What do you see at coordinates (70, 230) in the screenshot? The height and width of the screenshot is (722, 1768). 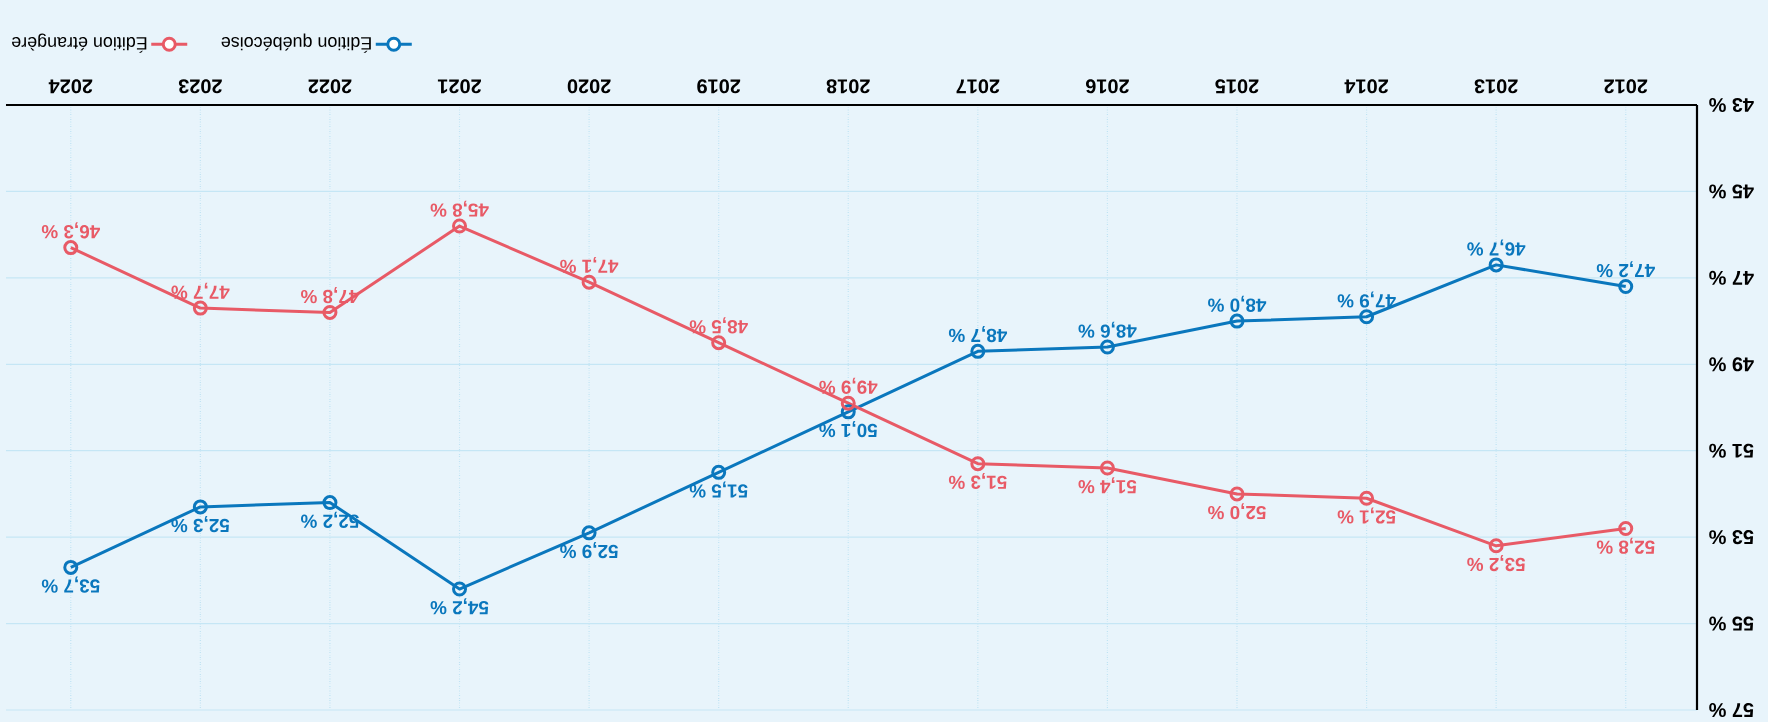 I see `data-label: 46,3 %` at bounding box center [70, 230].